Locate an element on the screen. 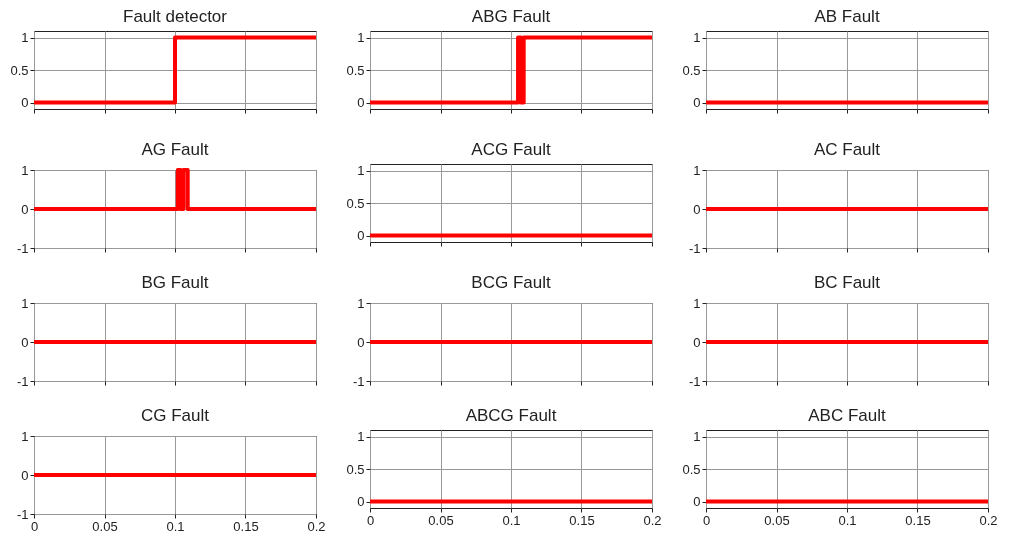 The height and width of the screenshot is (540, 1017). chart-title: ABC Fault is located at coordinates (847, 415).